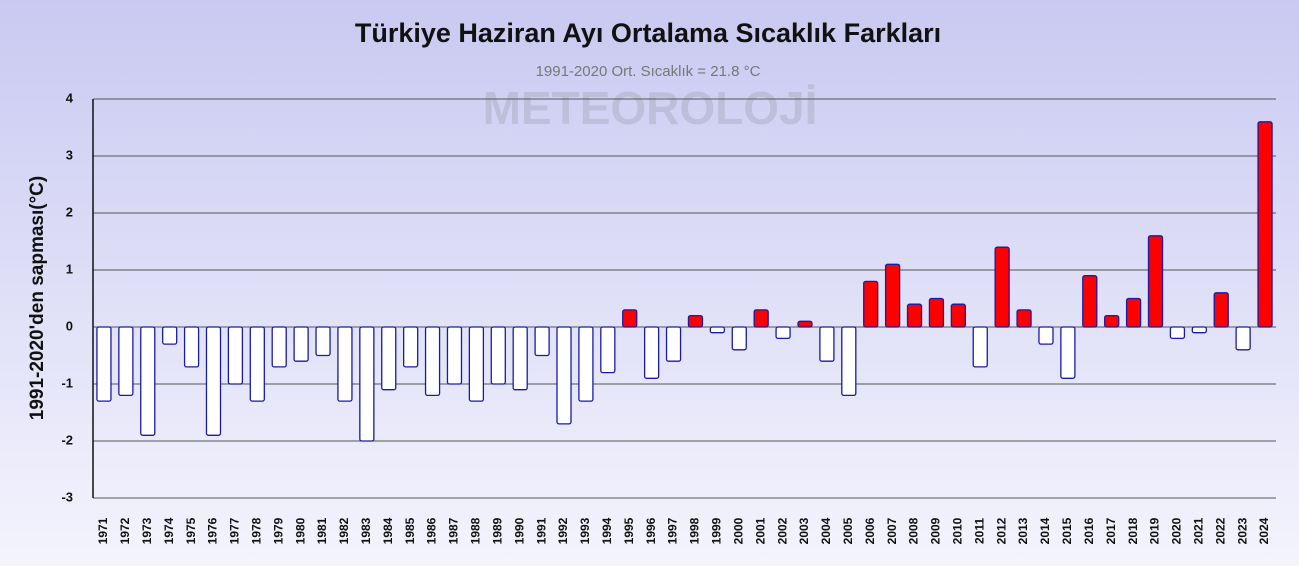 The image size is (1299, 566). Describe the element at coordinates (1133, 530) in the screenshot. I see `x-tick-label: 2018` at that location.